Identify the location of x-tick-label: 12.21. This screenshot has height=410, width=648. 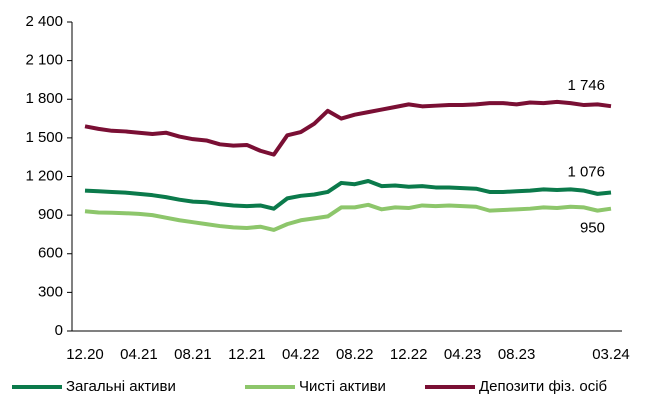
(247, 354).